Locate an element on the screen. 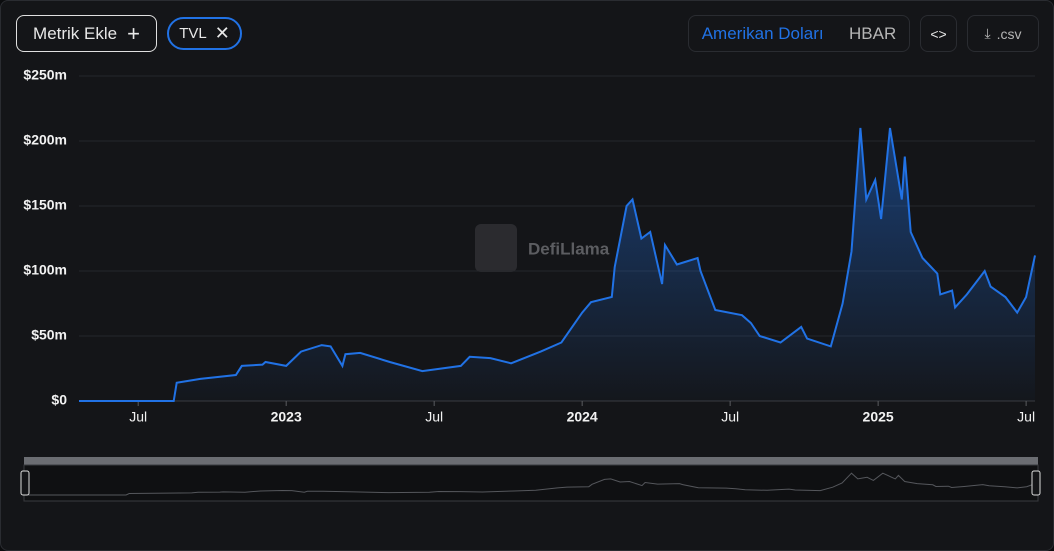 This screenshot has height=551, width=1054. csv-button: ⤓ .csv is located at coordinates (1003, 33).